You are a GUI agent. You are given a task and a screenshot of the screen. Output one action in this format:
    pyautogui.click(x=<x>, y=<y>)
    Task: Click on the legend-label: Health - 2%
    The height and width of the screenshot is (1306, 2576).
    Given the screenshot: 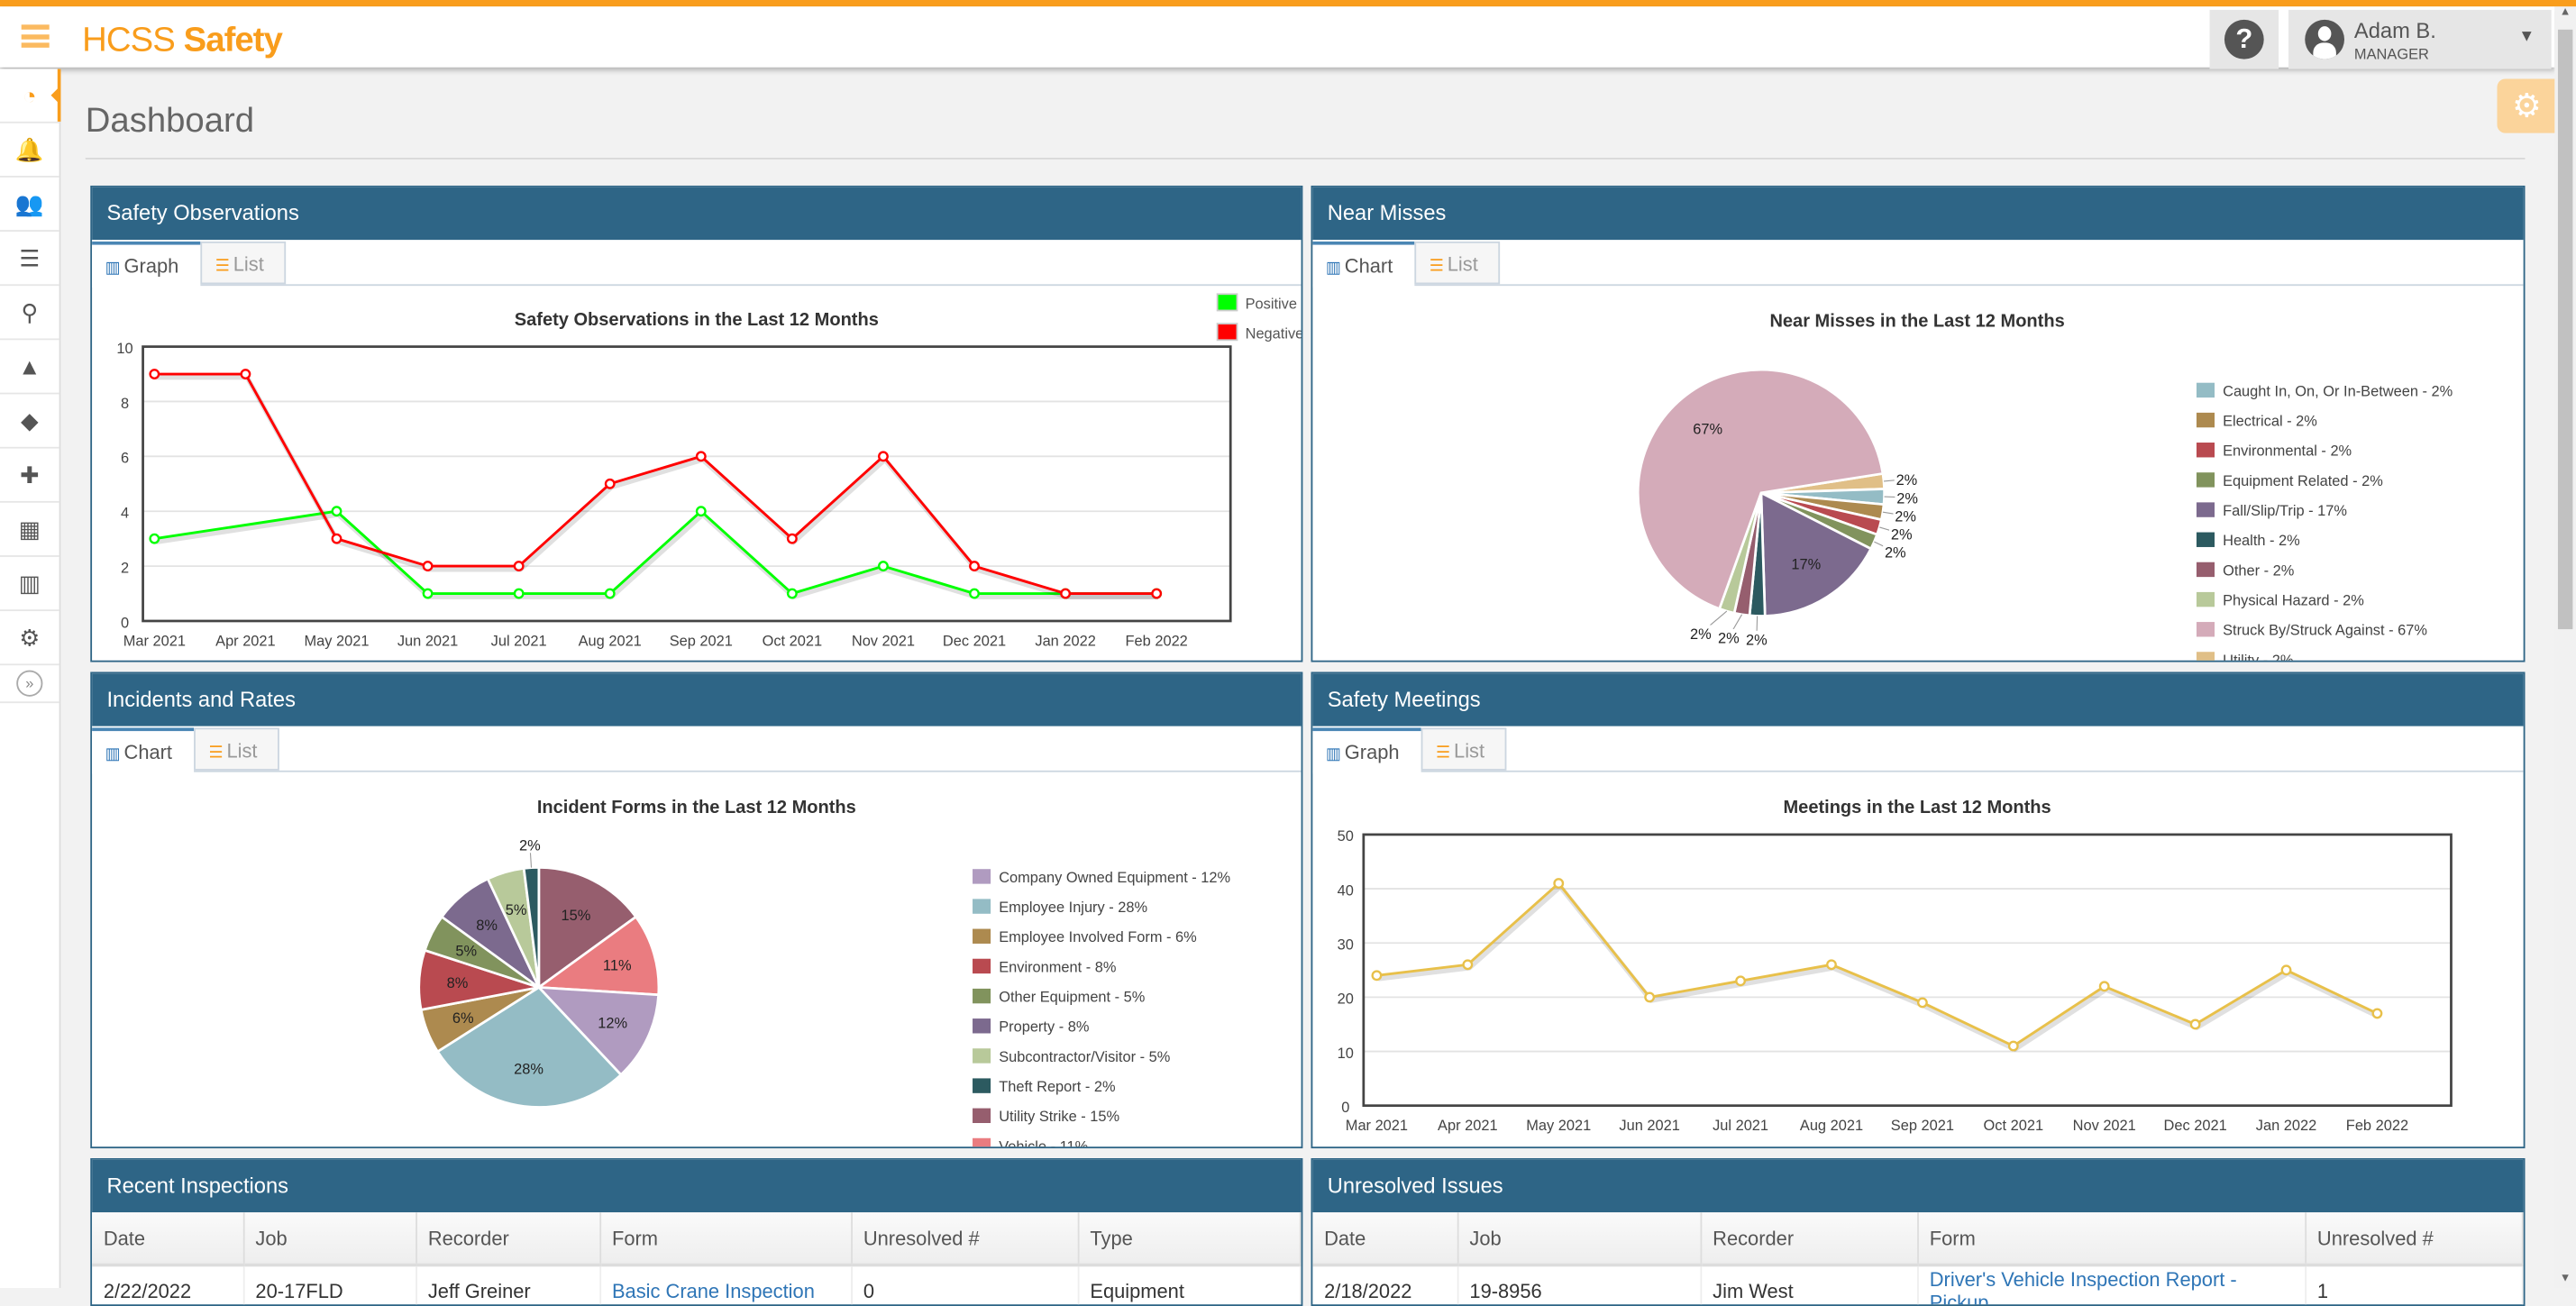 What is the action you would take?
    pyautogui.click(x=2261, y=541)
    